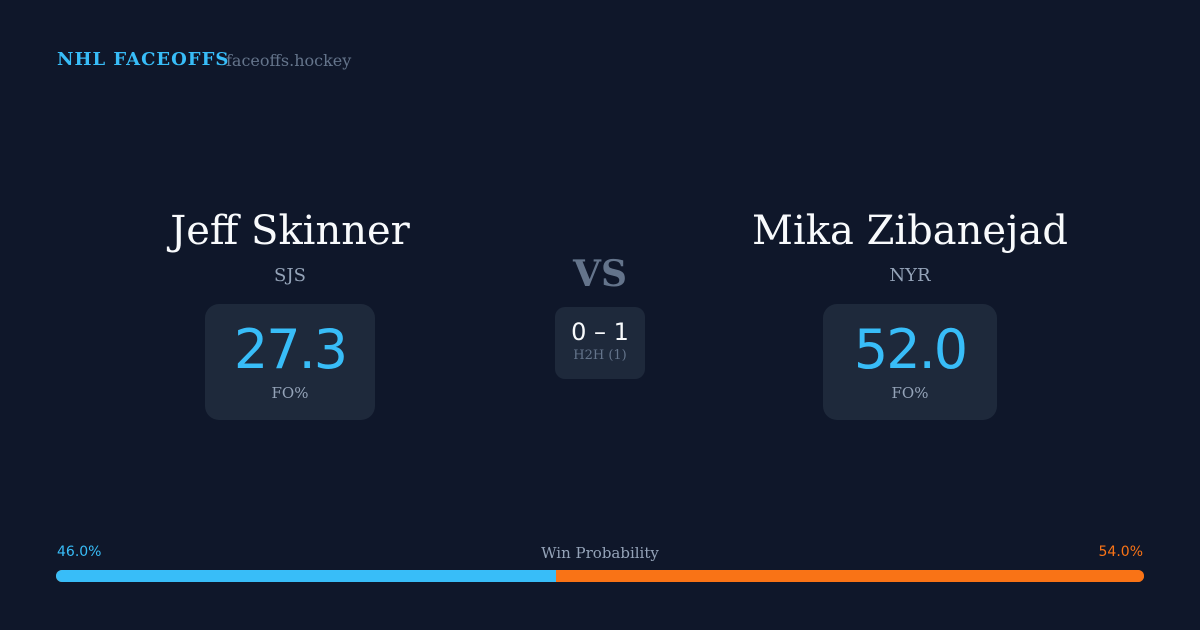 This screenshot has height=630, width=1200. I want to click on player-team: SJS, so click(290, 275).